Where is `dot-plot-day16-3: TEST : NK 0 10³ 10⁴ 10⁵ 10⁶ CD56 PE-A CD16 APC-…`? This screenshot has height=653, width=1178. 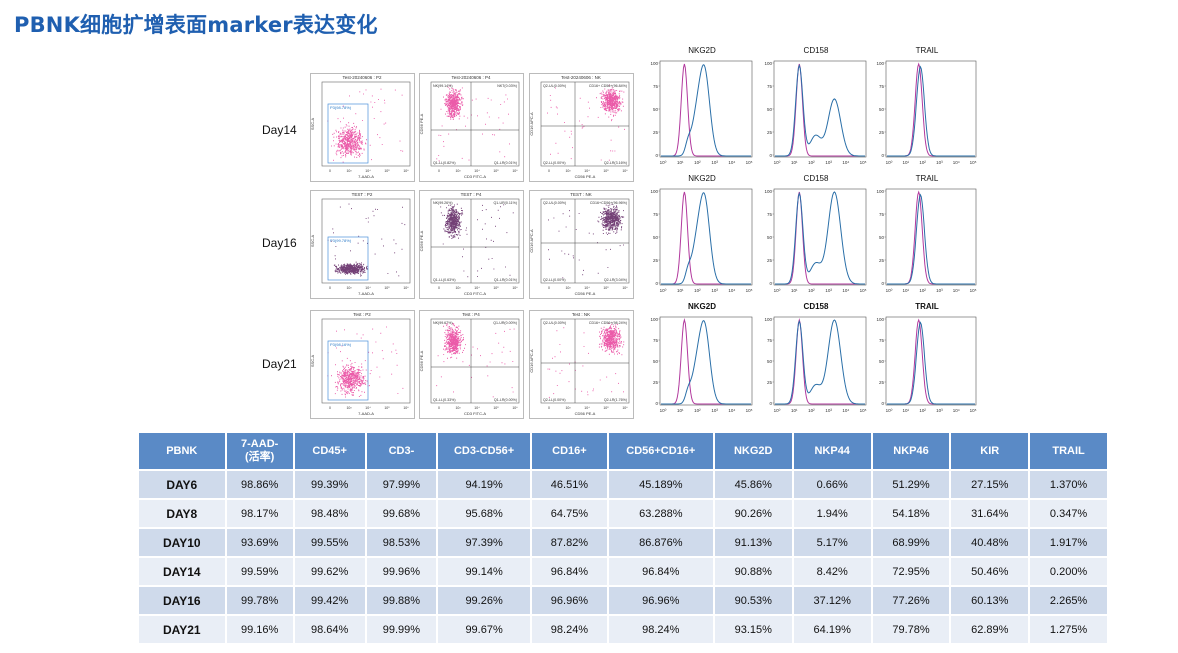
dot-plot-day16-3: TEST : NK 0 10³ 10⁴ 10⁵ 10⁶ CD56 PE-A CD16 APC-… is located at coordinates (581, 244).